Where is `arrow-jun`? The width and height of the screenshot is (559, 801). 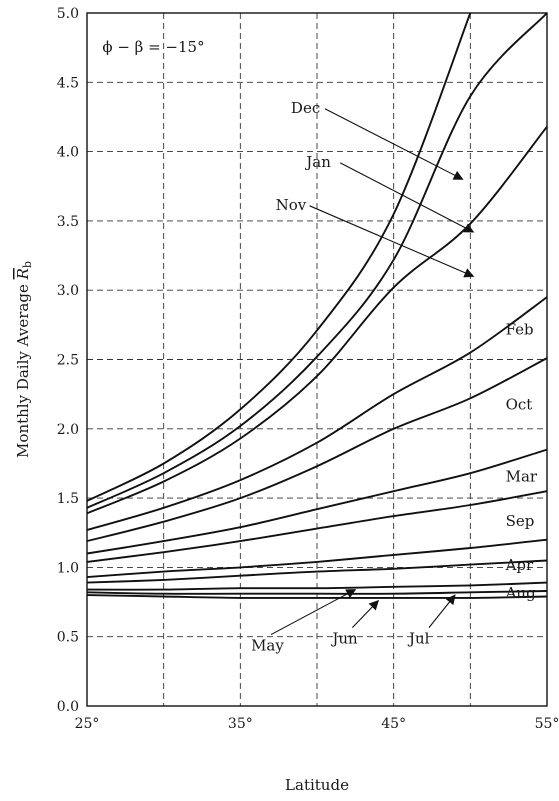 arrow-jun is located at coordinates (365, 614).